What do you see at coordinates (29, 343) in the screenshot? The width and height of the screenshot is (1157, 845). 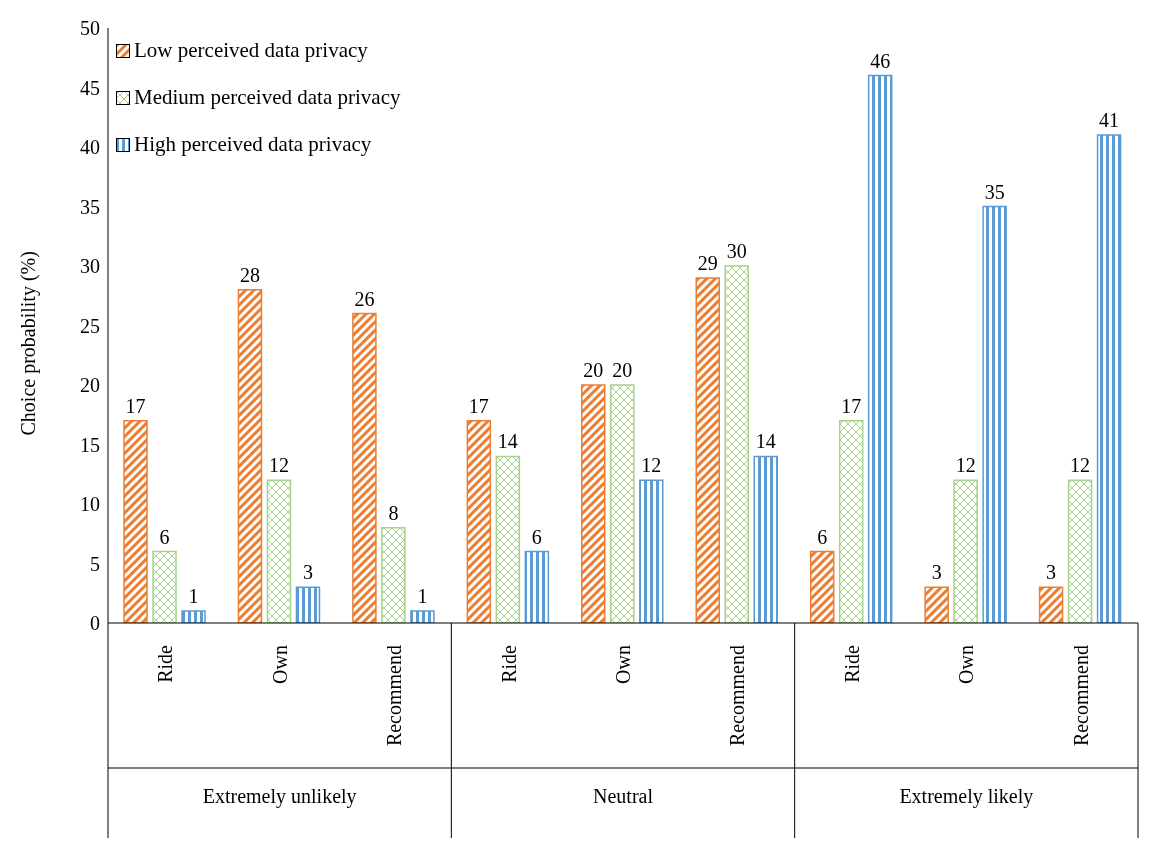 I see `y-axis-title: Choice probability (%)` at bounding box center [29, 343].